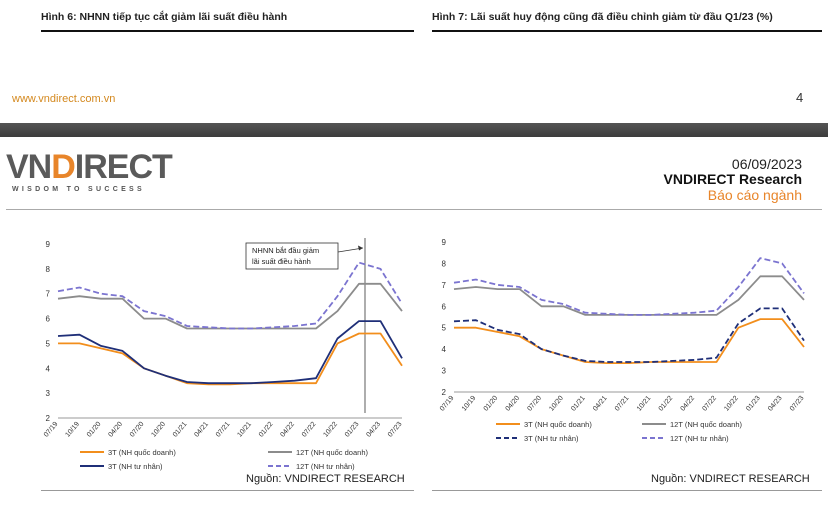  What do you see at coordinates (414, 209) in the screenshot?
I see `header-divider` at bounding box center [414, 209].